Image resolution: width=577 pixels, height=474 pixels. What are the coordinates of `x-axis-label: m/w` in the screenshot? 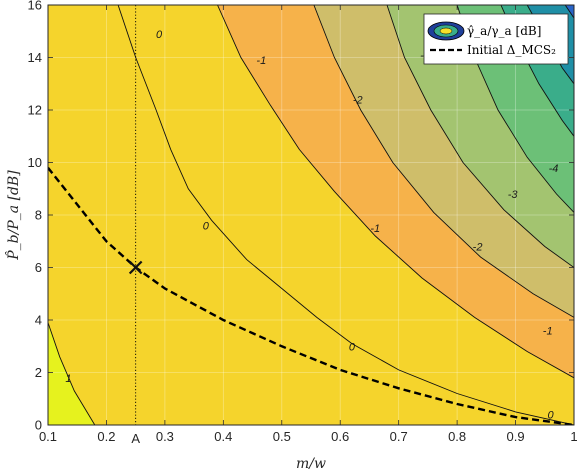 It's located at (311, 464).